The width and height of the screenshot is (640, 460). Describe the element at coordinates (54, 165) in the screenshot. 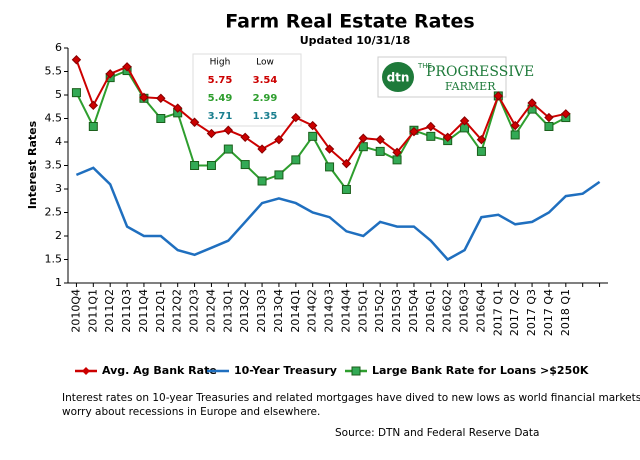

I see `y-tick-label: 3.5` at that location.